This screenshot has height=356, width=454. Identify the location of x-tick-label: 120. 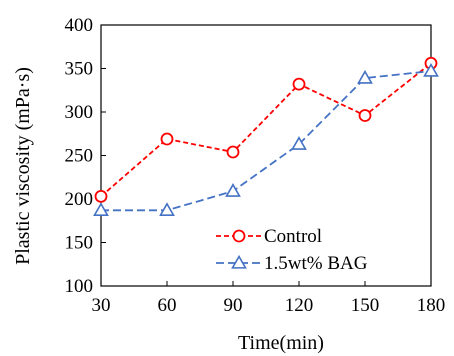
(299, 305).